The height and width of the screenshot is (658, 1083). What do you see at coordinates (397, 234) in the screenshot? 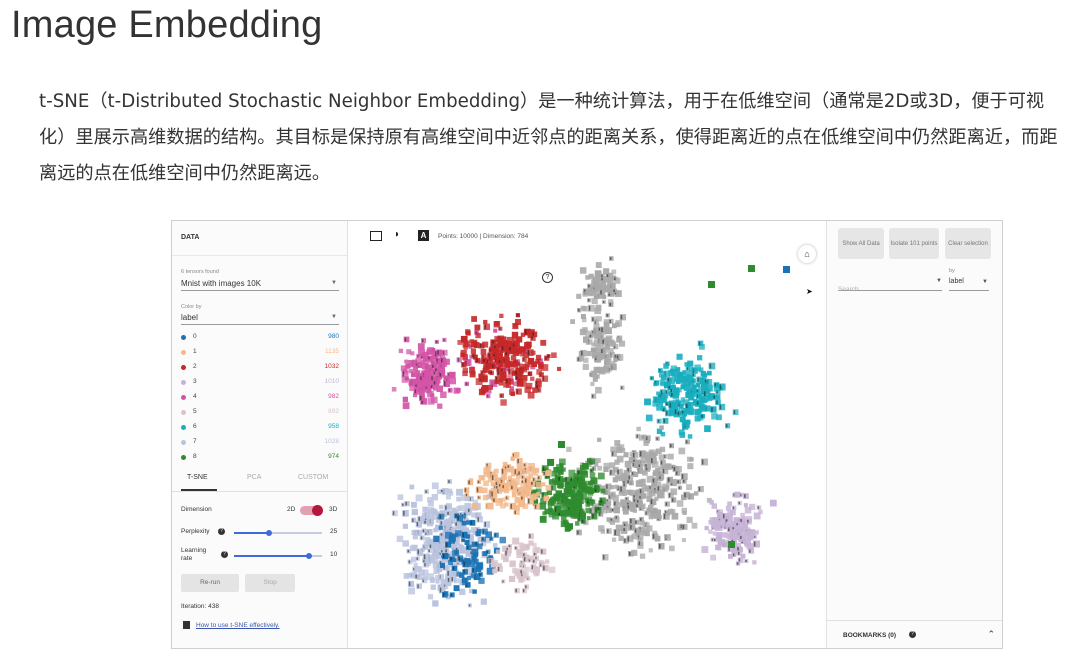
I see `night-mode-icon: ◗` at bounding box center [397, 234].